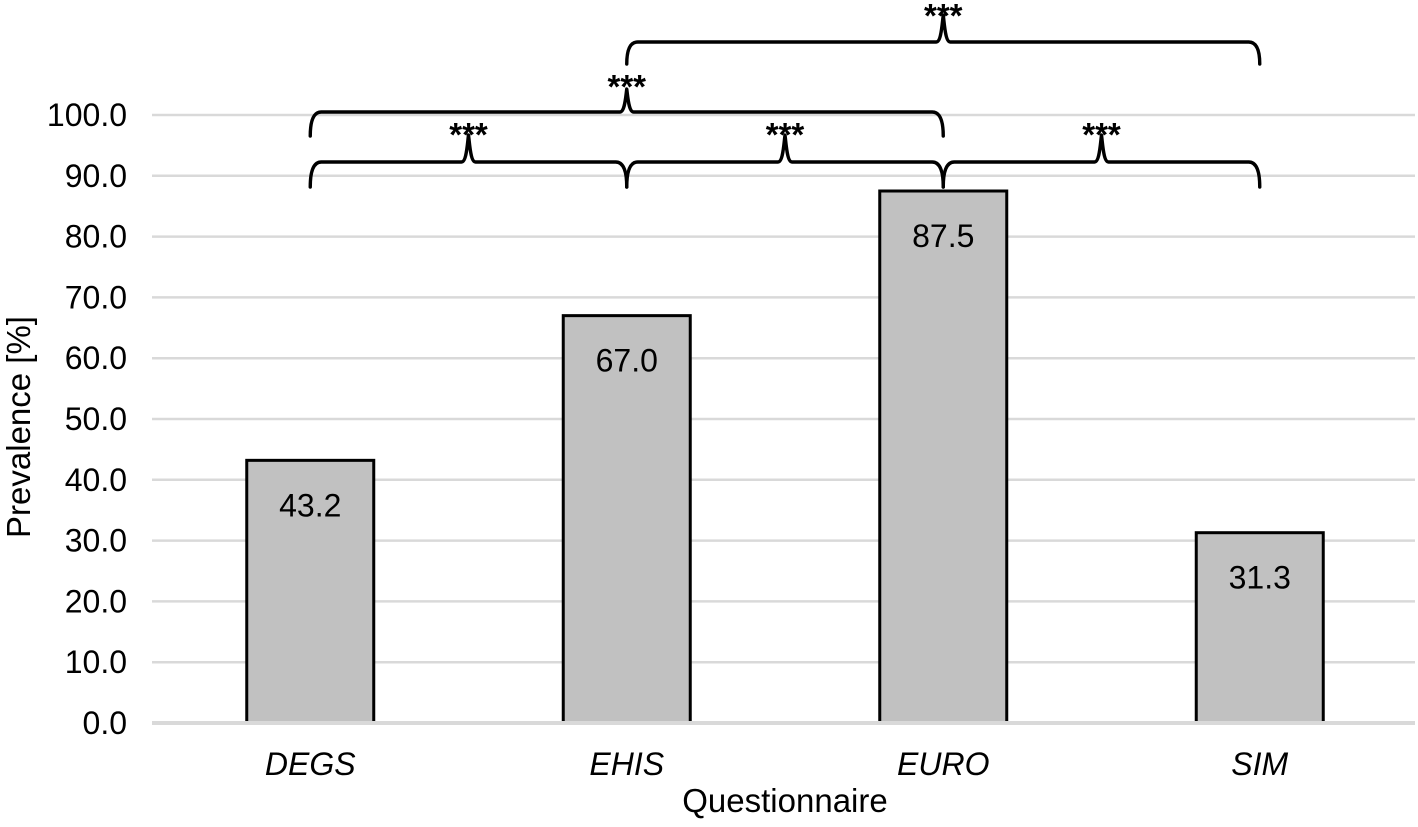 The image size is (1418, 827). Describe the element at coordinates (96, 480) in the screenshot. I see `y-tick-label: 40.0` at that location.